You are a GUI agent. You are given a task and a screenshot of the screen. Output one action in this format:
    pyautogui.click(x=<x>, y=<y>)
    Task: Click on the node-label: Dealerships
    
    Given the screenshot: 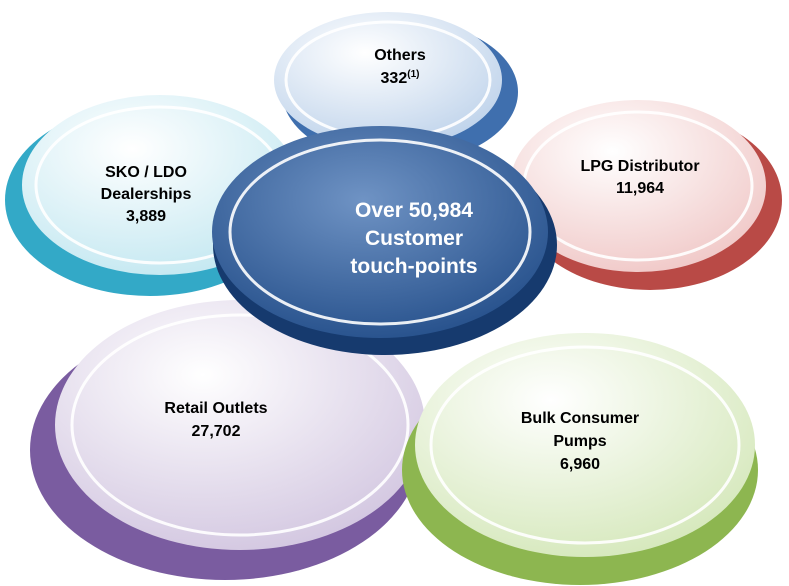 What is the action you would take?
    pyautogui.click(x=146, y=194)
    